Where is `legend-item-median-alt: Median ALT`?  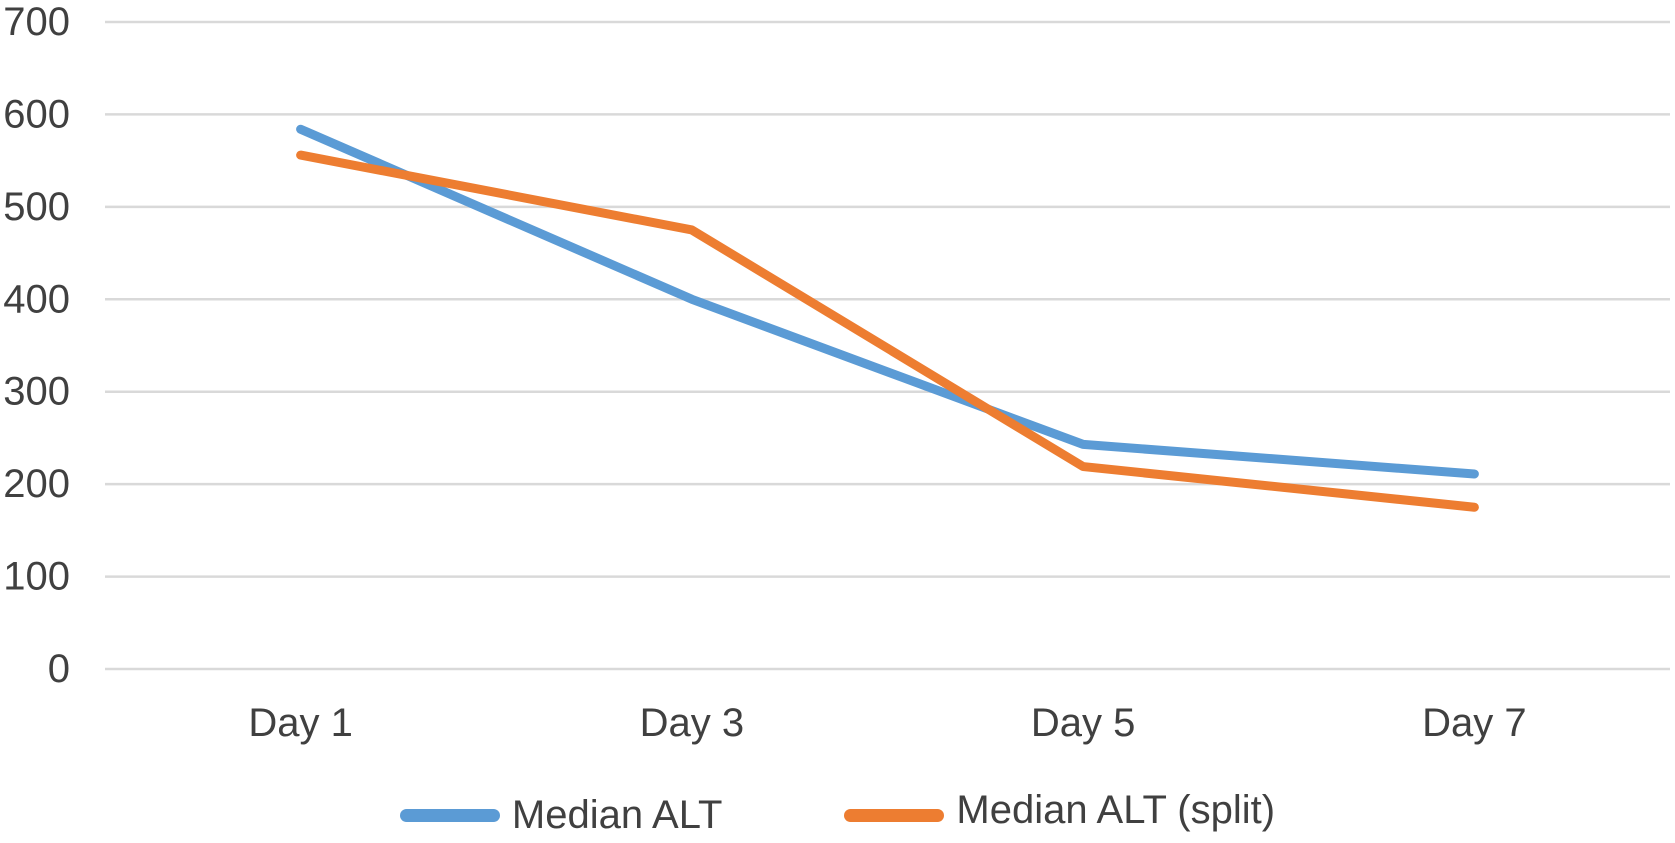 legend-item-median-alt: Median ALT is located at coordinates (561, 815).